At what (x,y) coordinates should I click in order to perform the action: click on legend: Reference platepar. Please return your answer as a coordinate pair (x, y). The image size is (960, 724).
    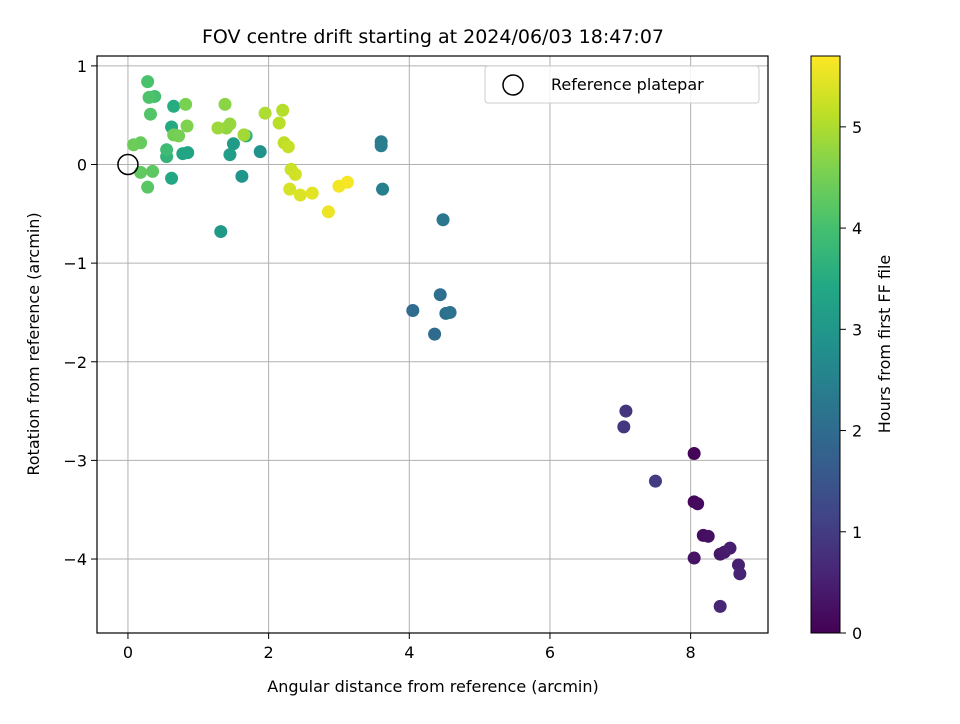
    Looking at the image, I should click on (622, 84).